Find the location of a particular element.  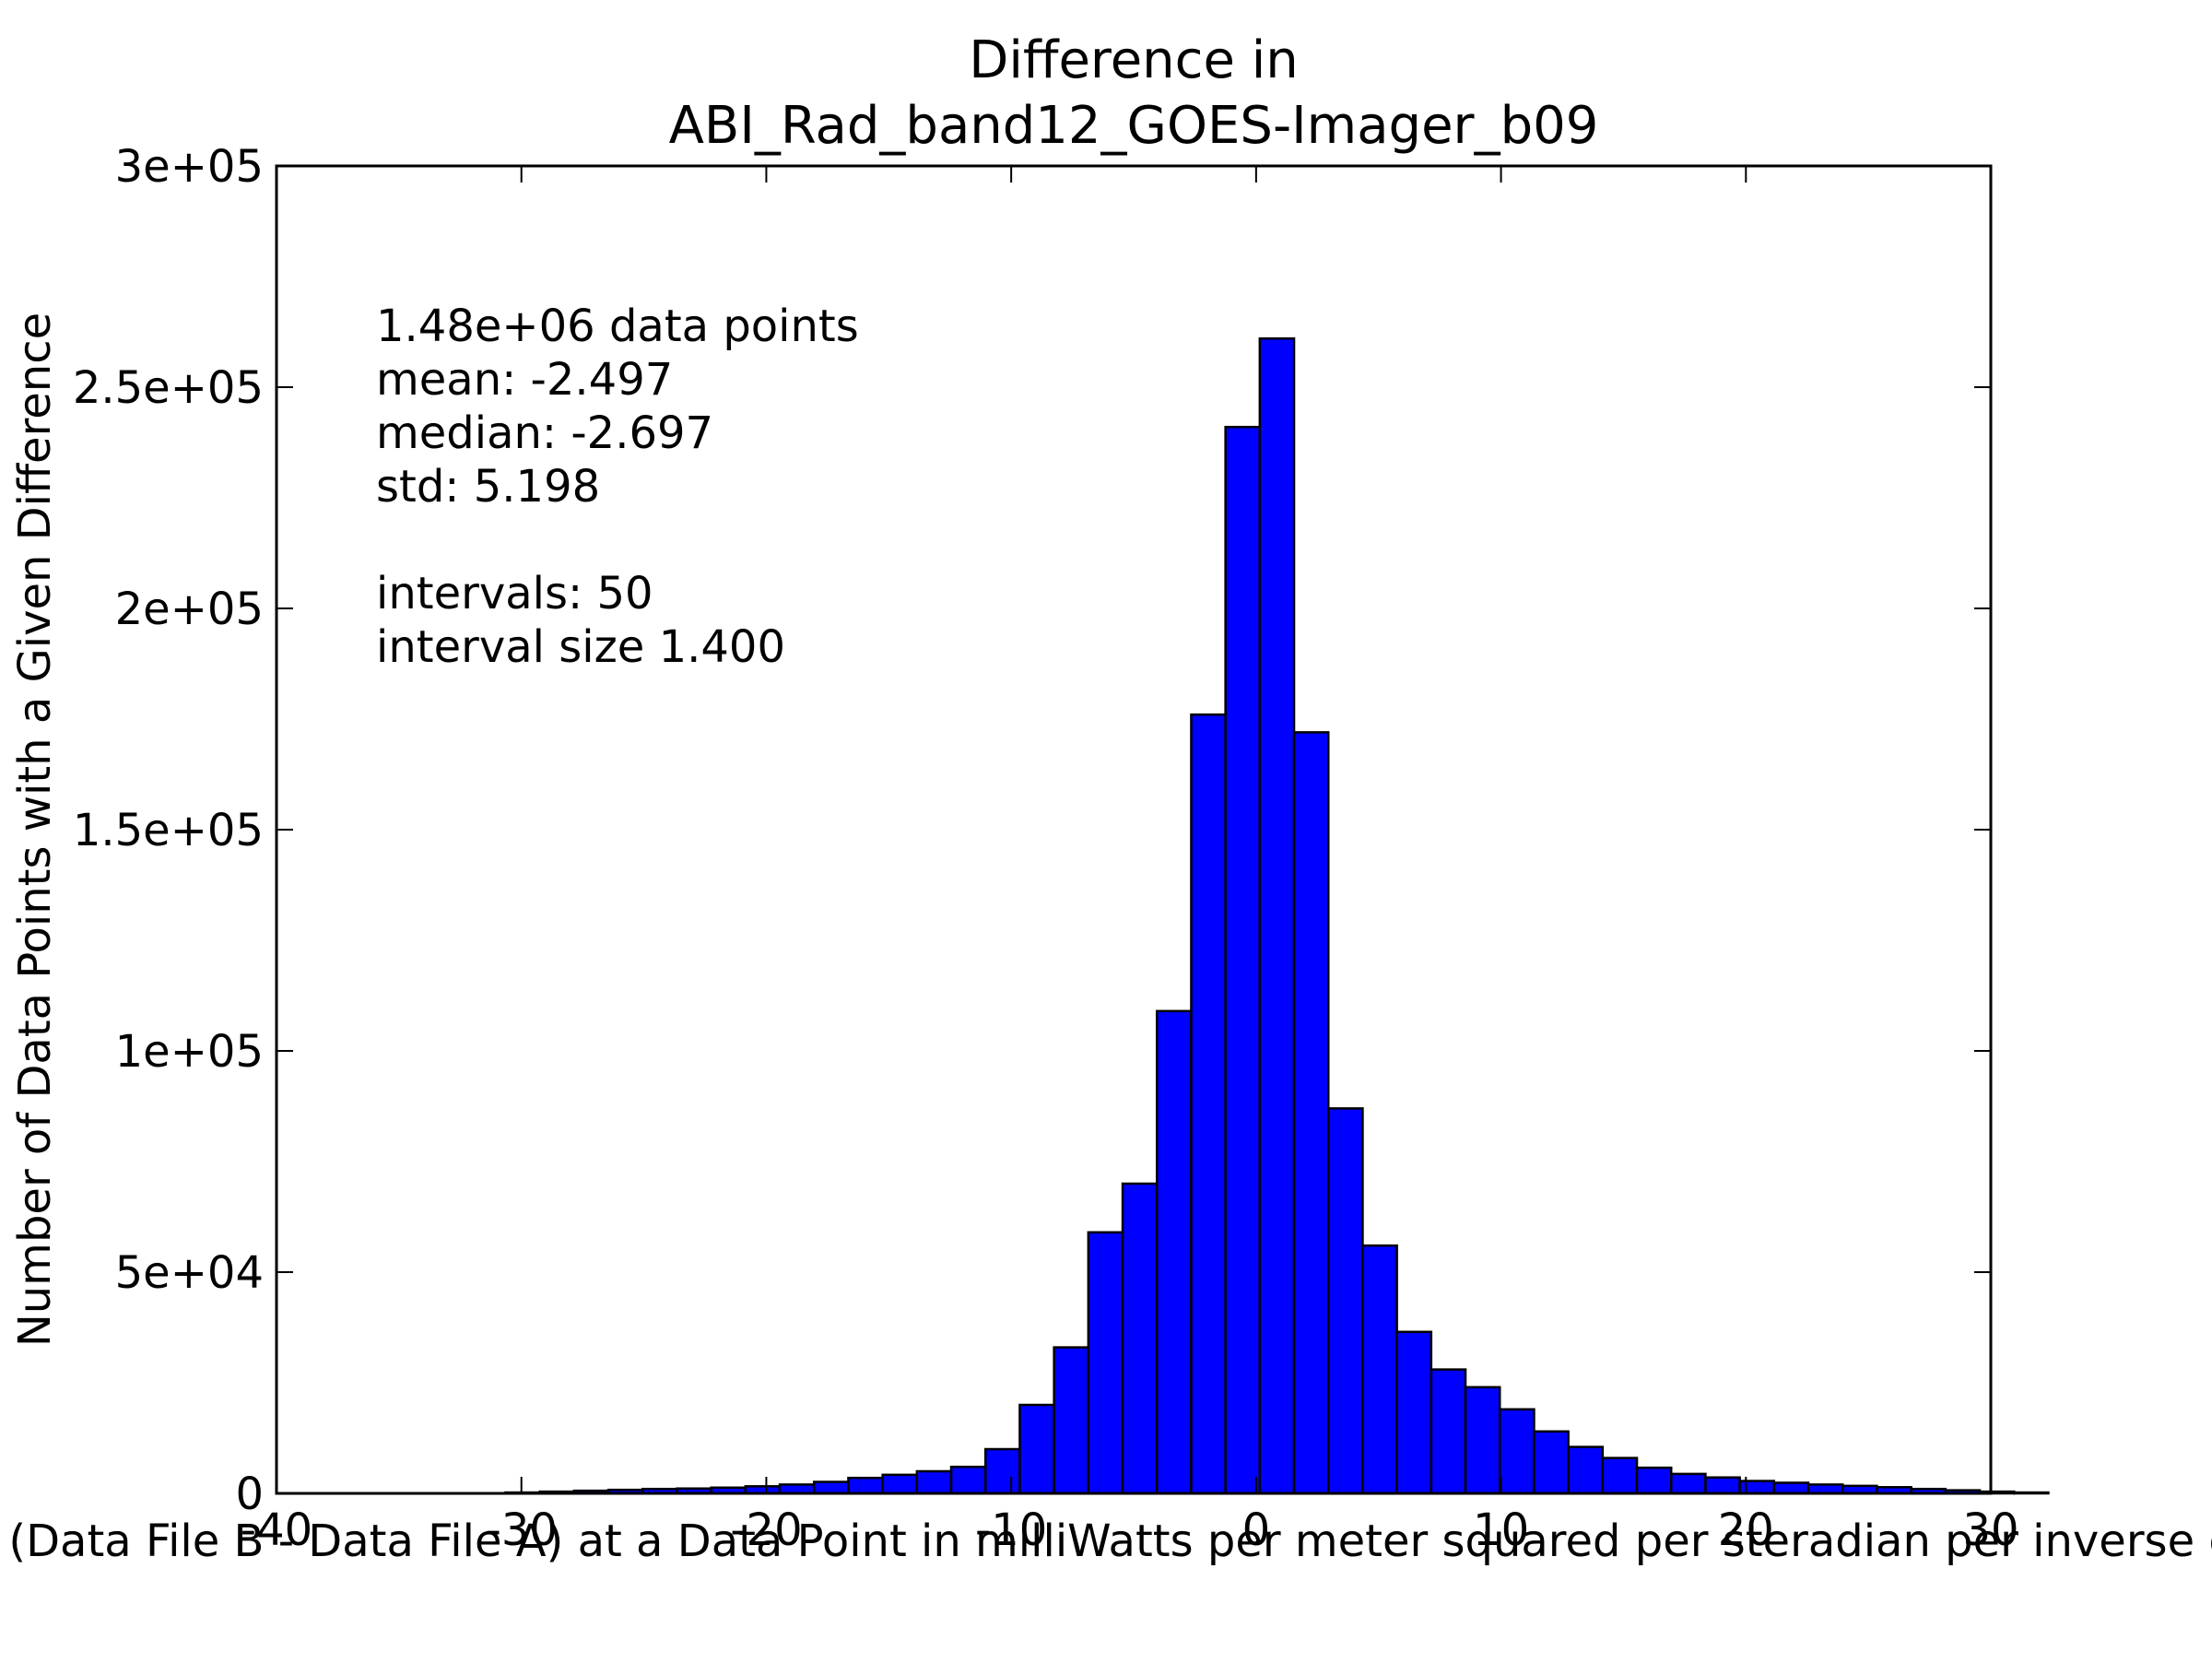

stat-std: std: 5.198 is located at coordinates (488, 487).